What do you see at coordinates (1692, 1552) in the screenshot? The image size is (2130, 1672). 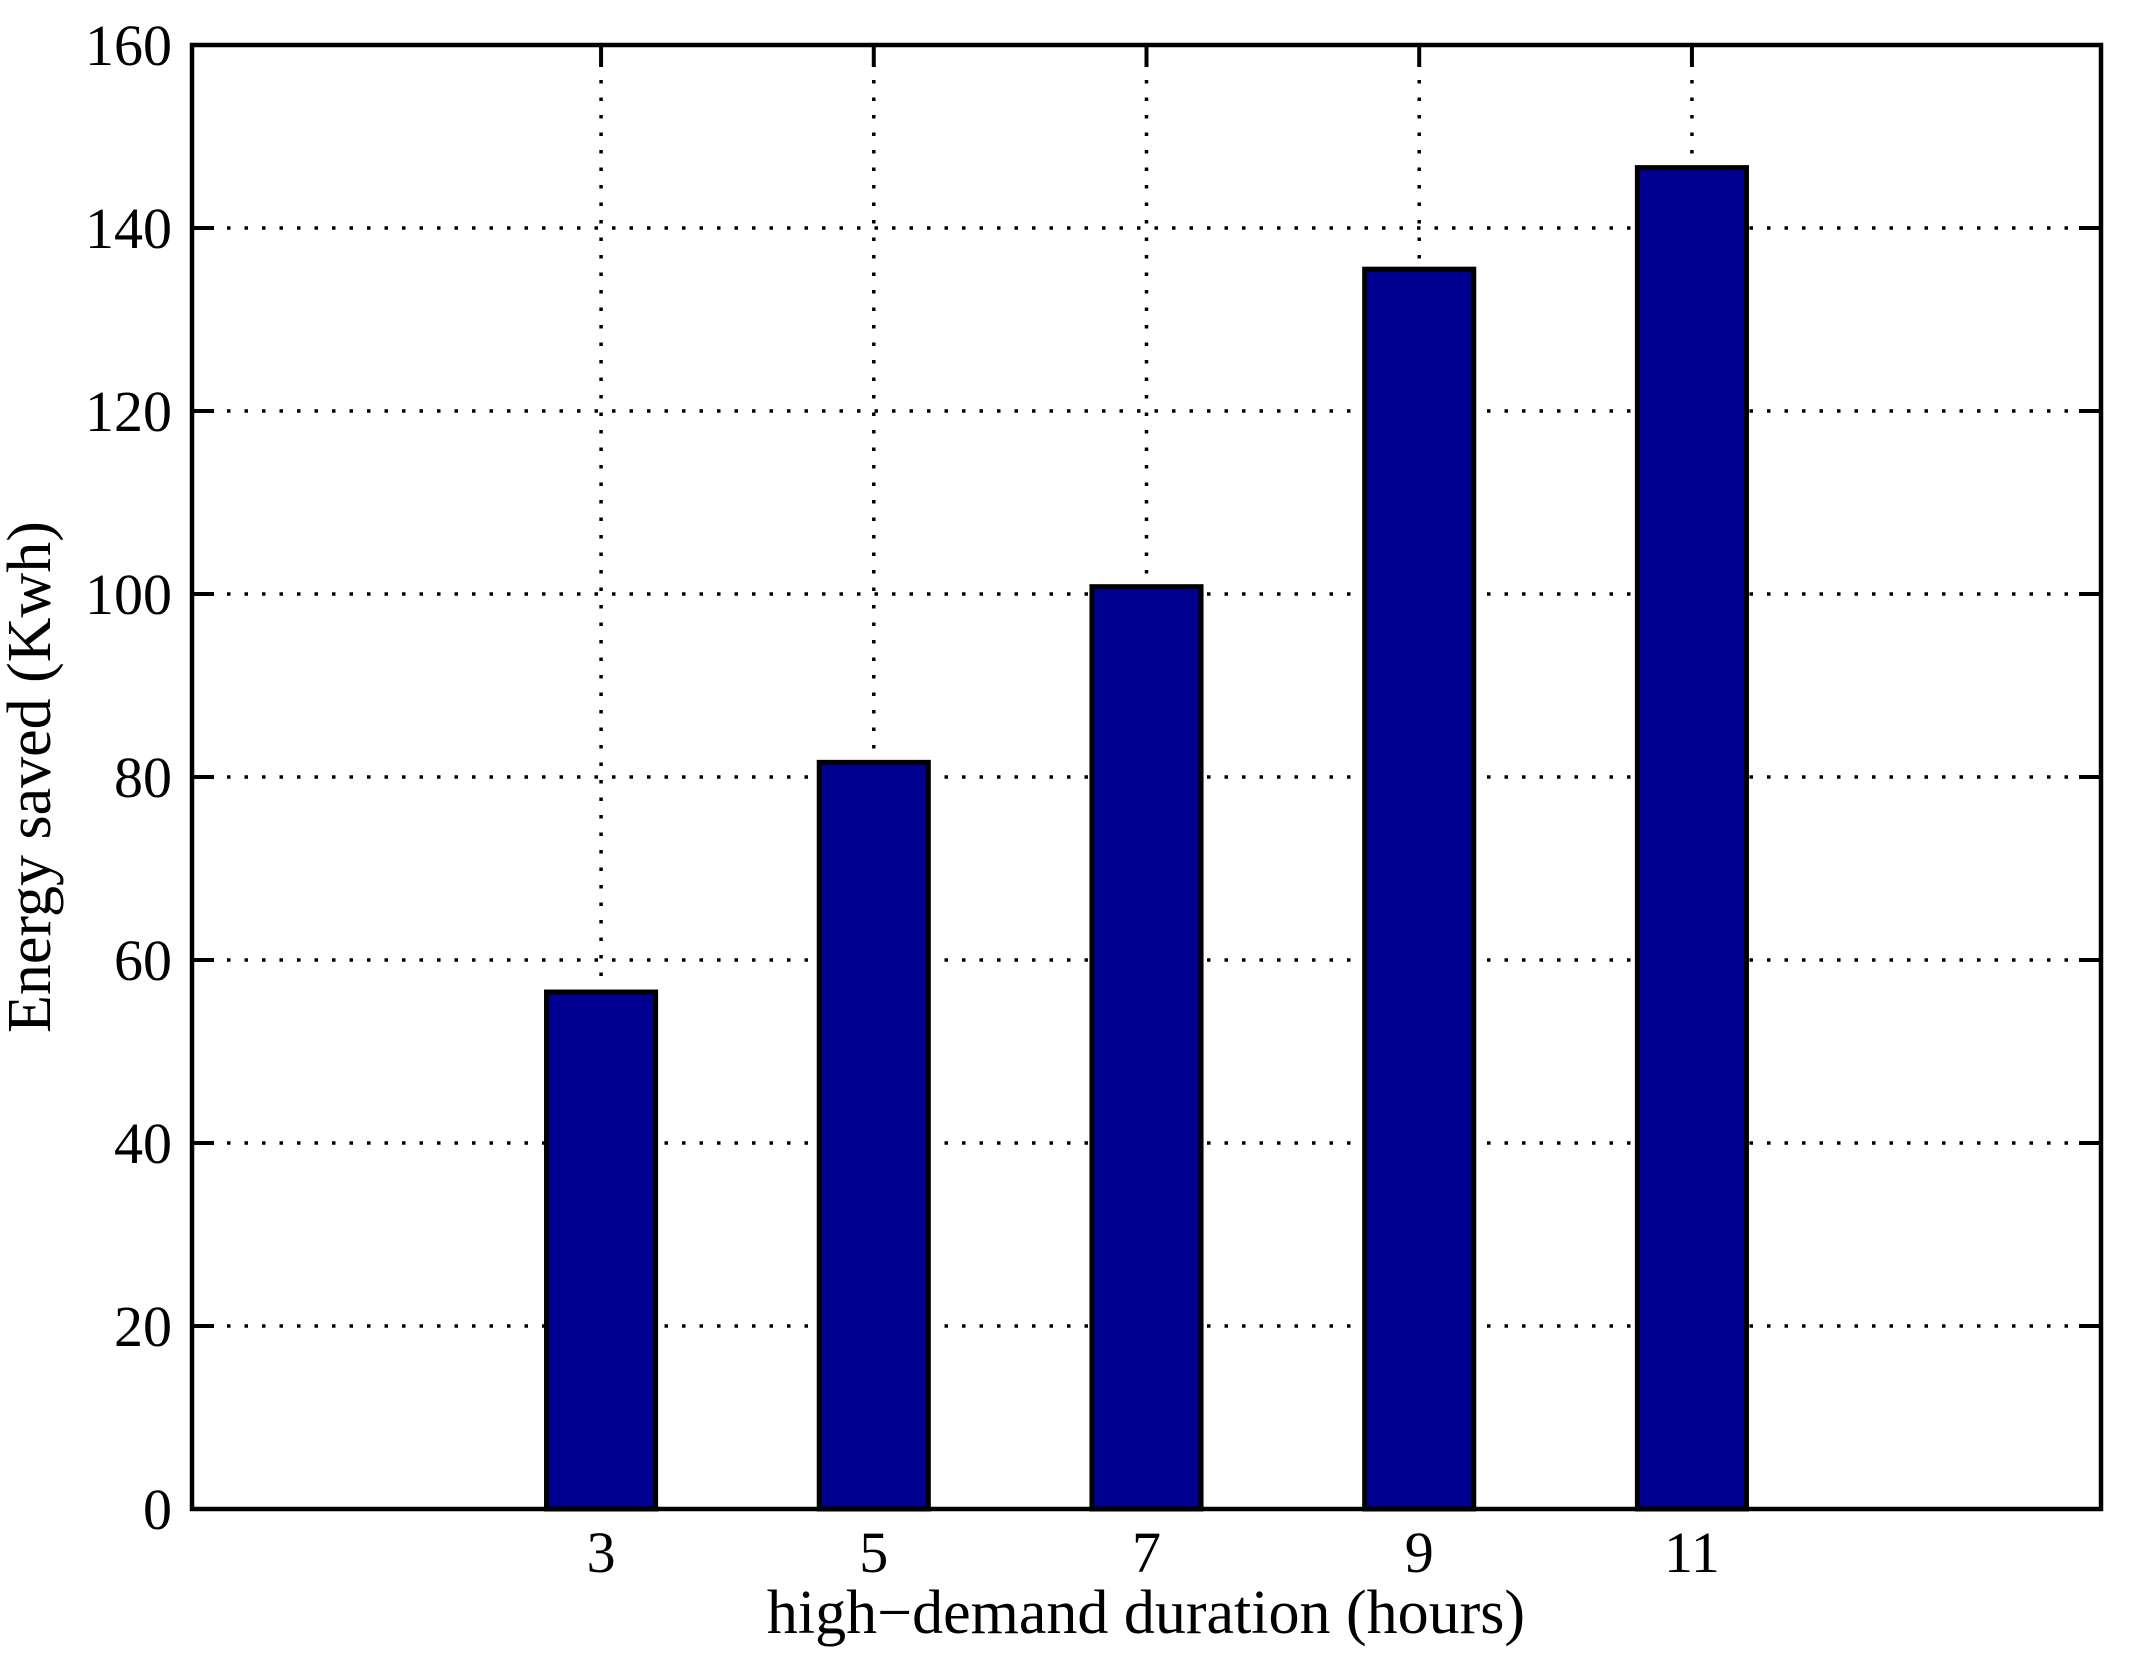 I see `x-tick-label: 11` at bounding box center [1692, 1552].